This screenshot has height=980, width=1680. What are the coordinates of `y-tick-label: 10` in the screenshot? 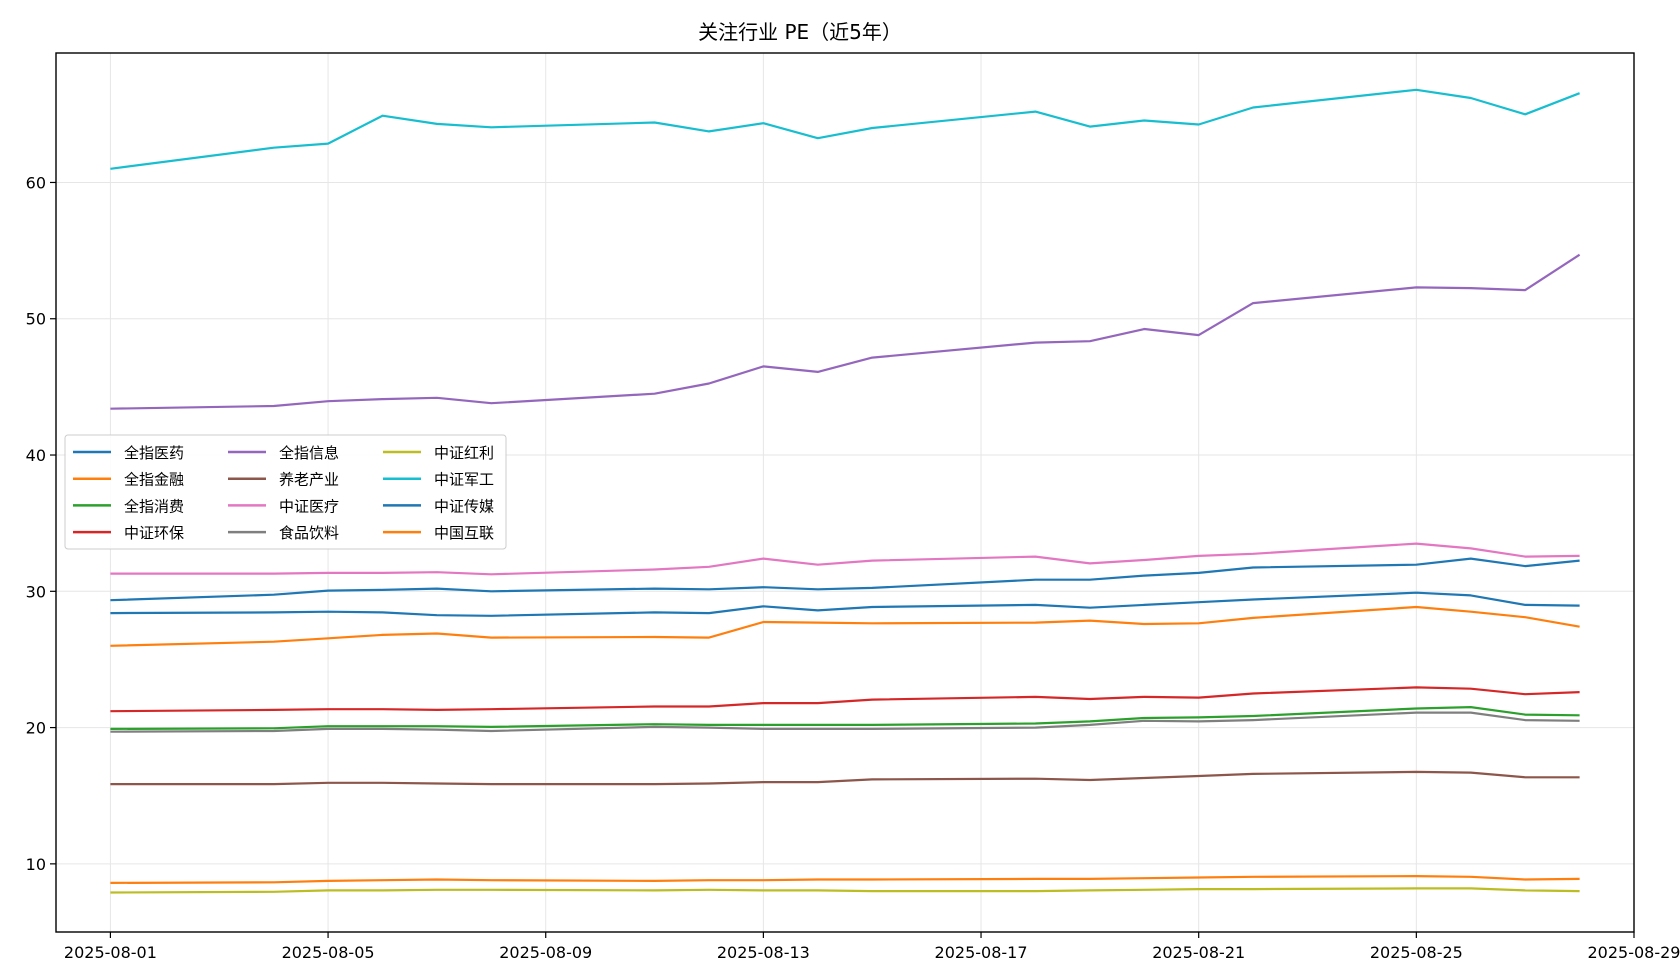 It's located at (36, 864).